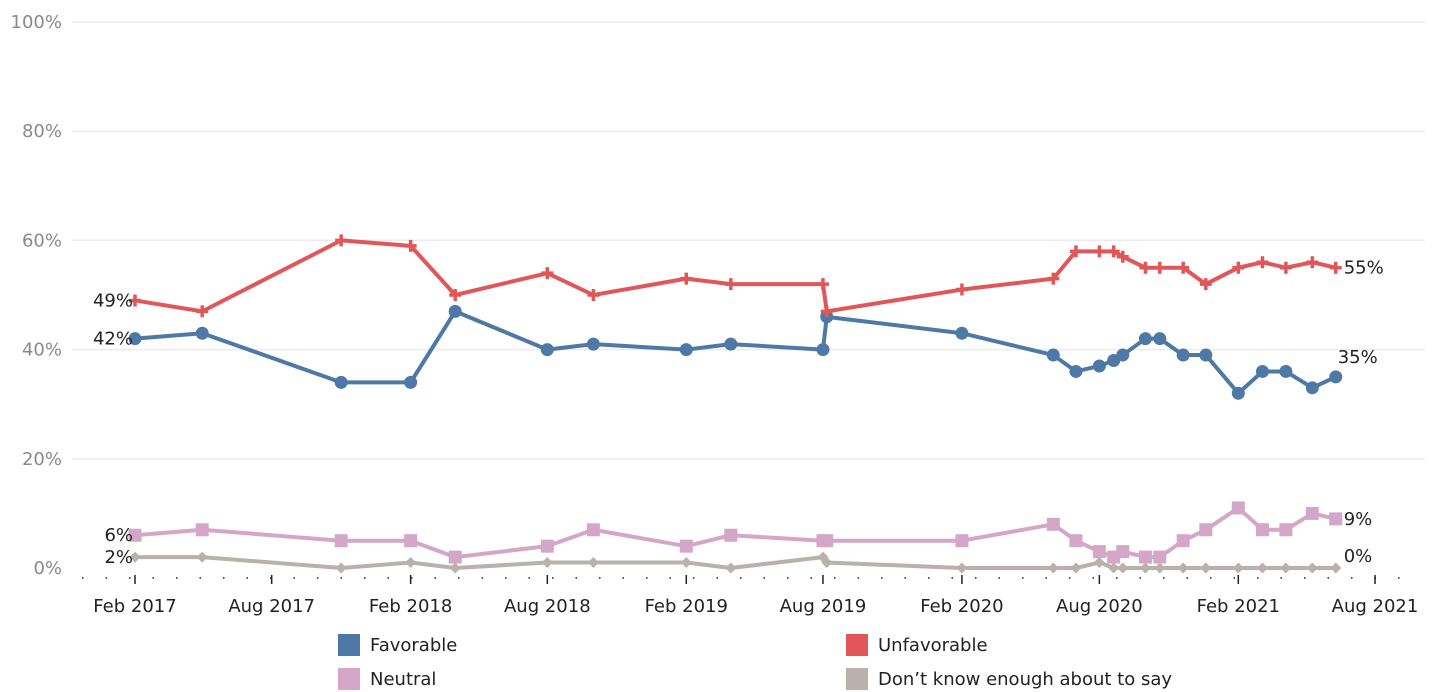 Image resolution: width=1441 pixels, height=692 pixels. I want to click on start-label-neutral: 6%, so click(118, 535).